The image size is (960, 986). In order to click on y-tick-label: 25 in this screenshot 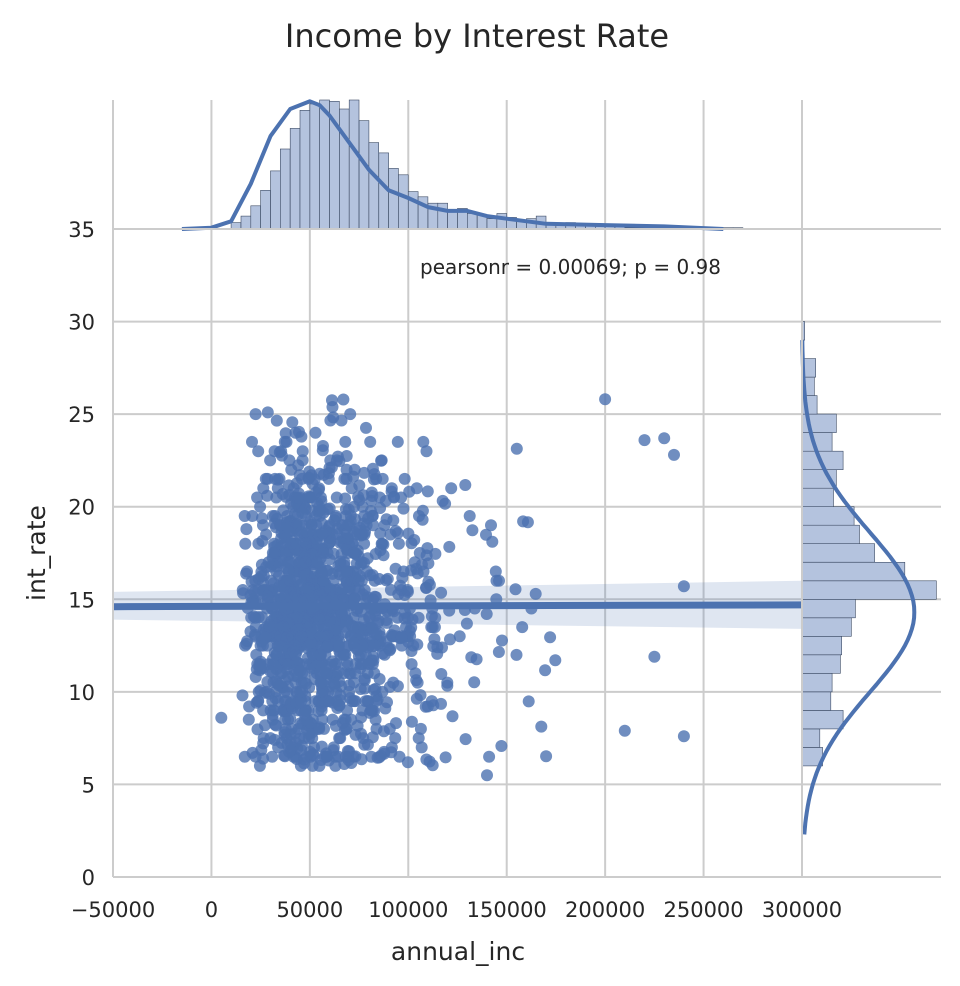, I will do `click(81, 415)`.